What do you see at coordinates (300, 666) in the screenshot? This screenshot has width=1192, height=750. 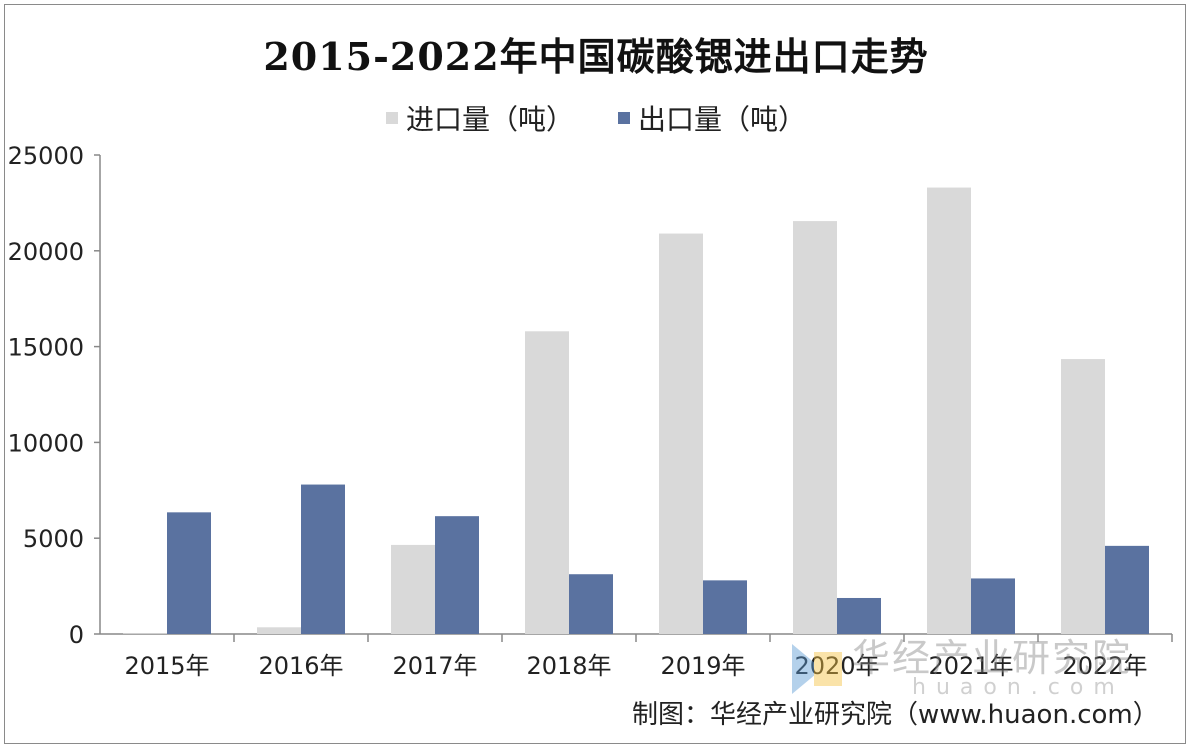 I see `x-tick-label: 2016年` at bounding box center [300, 666].